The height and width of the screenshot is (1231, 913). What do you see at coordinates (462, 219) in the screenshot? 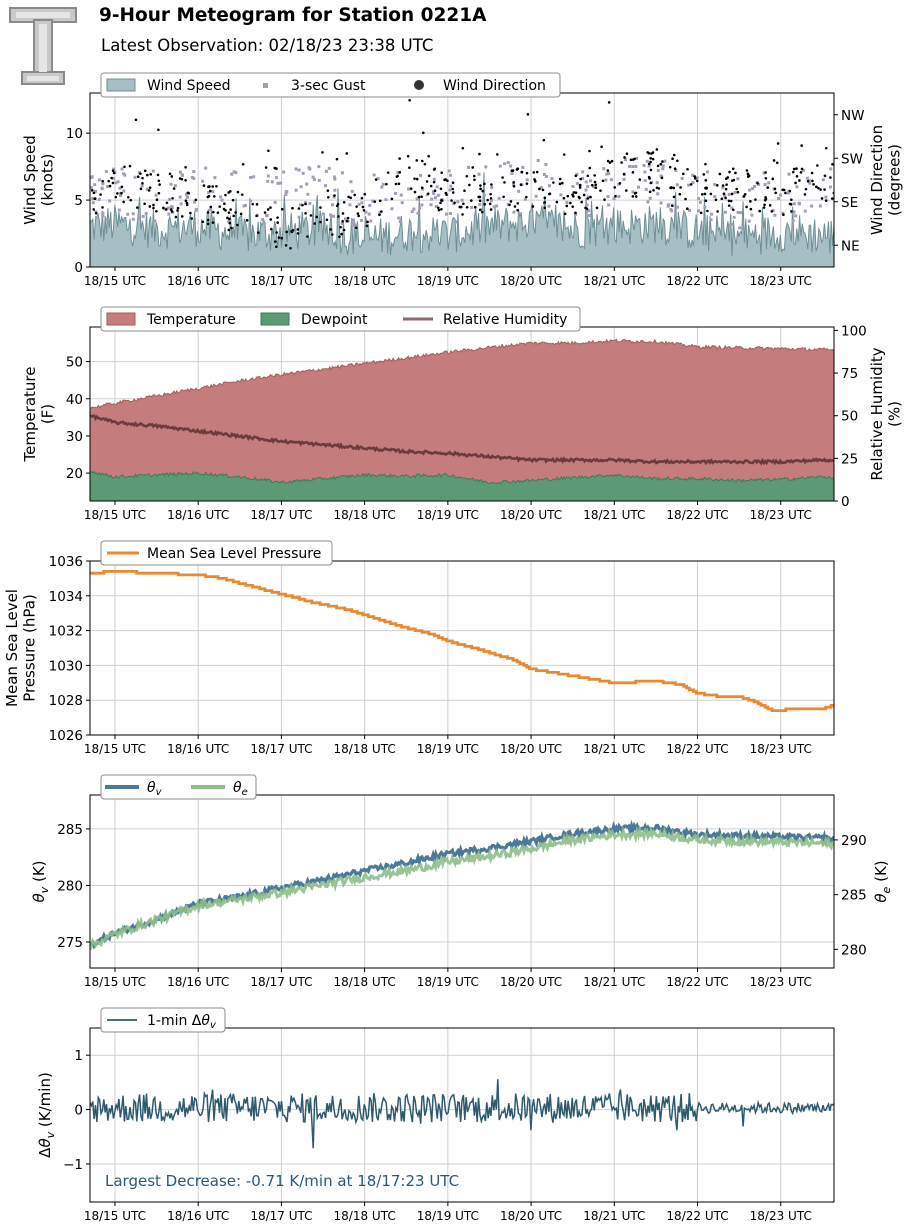
I see `wind-speed-area` at bounding box center [462, 219].